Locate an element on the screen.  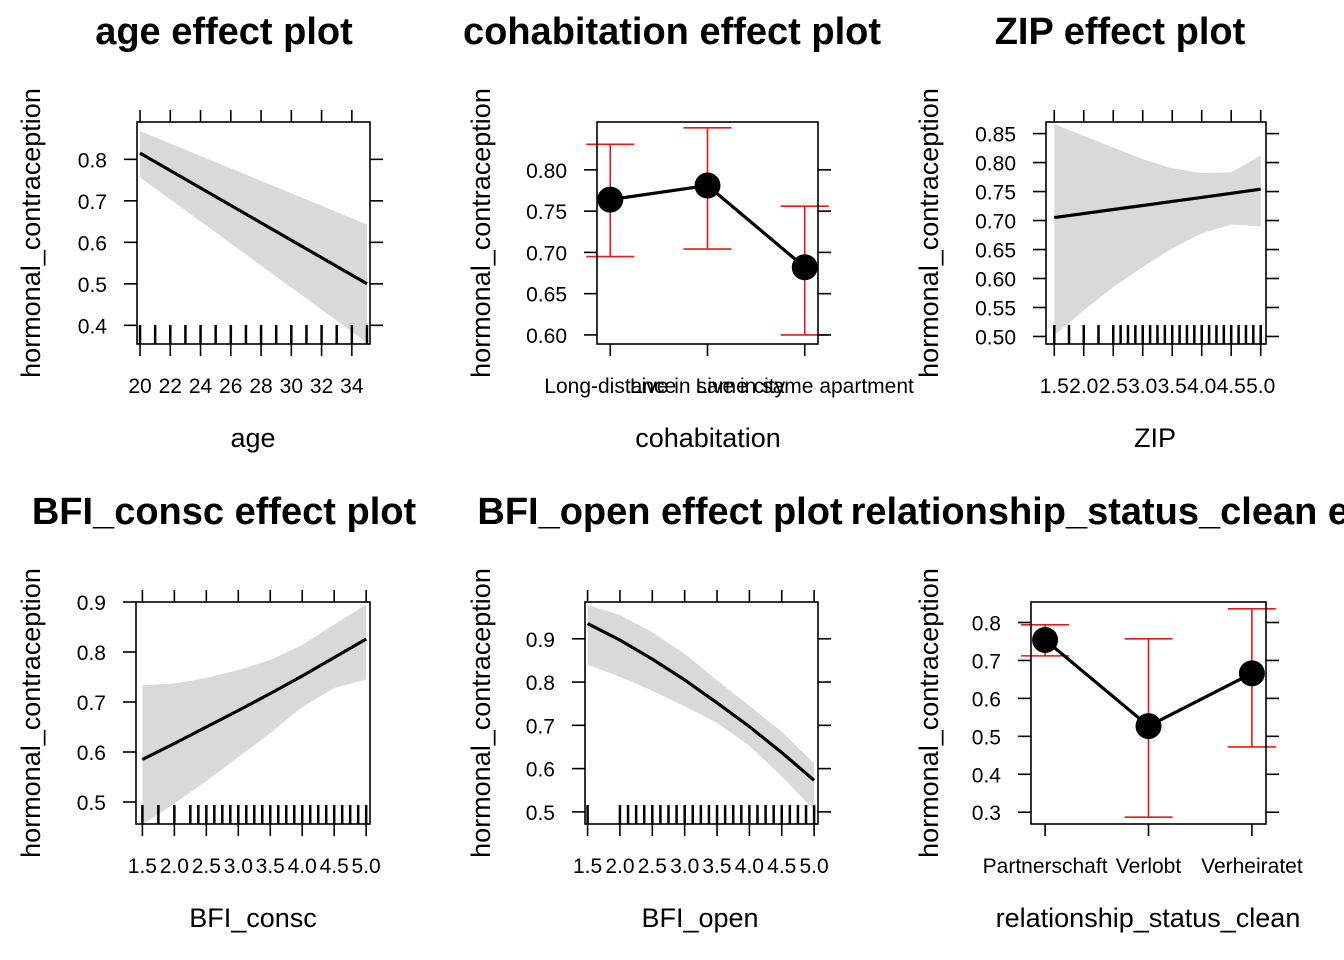
x-tick-label: 22 is located at coordinates (170, 386).